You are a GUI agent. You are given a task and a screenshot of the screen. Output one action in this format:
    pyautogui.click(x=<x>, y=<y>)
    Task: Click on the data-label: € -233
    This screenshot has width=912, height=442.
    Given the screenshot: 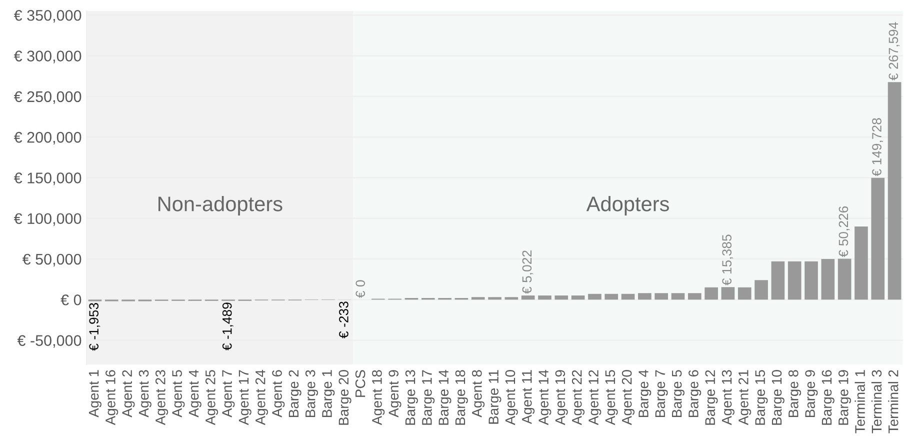 What is the action you would take?
    pyautogui.click(x=343, y=320)
    